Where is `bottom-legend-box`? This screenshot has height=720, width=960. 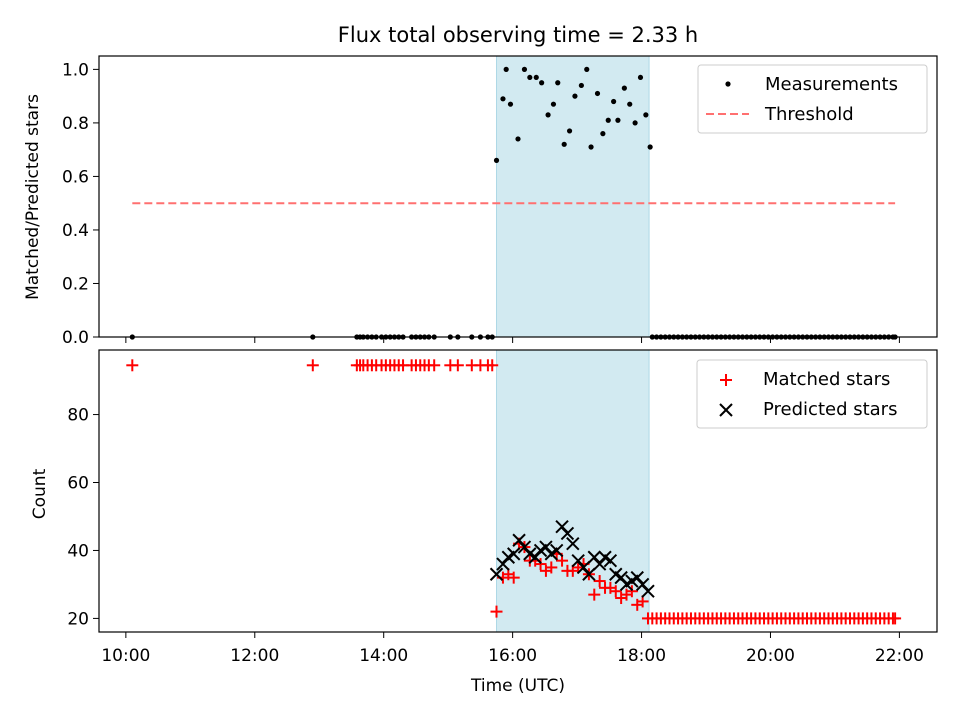
bottom-legend-box is located at coordinates (812, 394).